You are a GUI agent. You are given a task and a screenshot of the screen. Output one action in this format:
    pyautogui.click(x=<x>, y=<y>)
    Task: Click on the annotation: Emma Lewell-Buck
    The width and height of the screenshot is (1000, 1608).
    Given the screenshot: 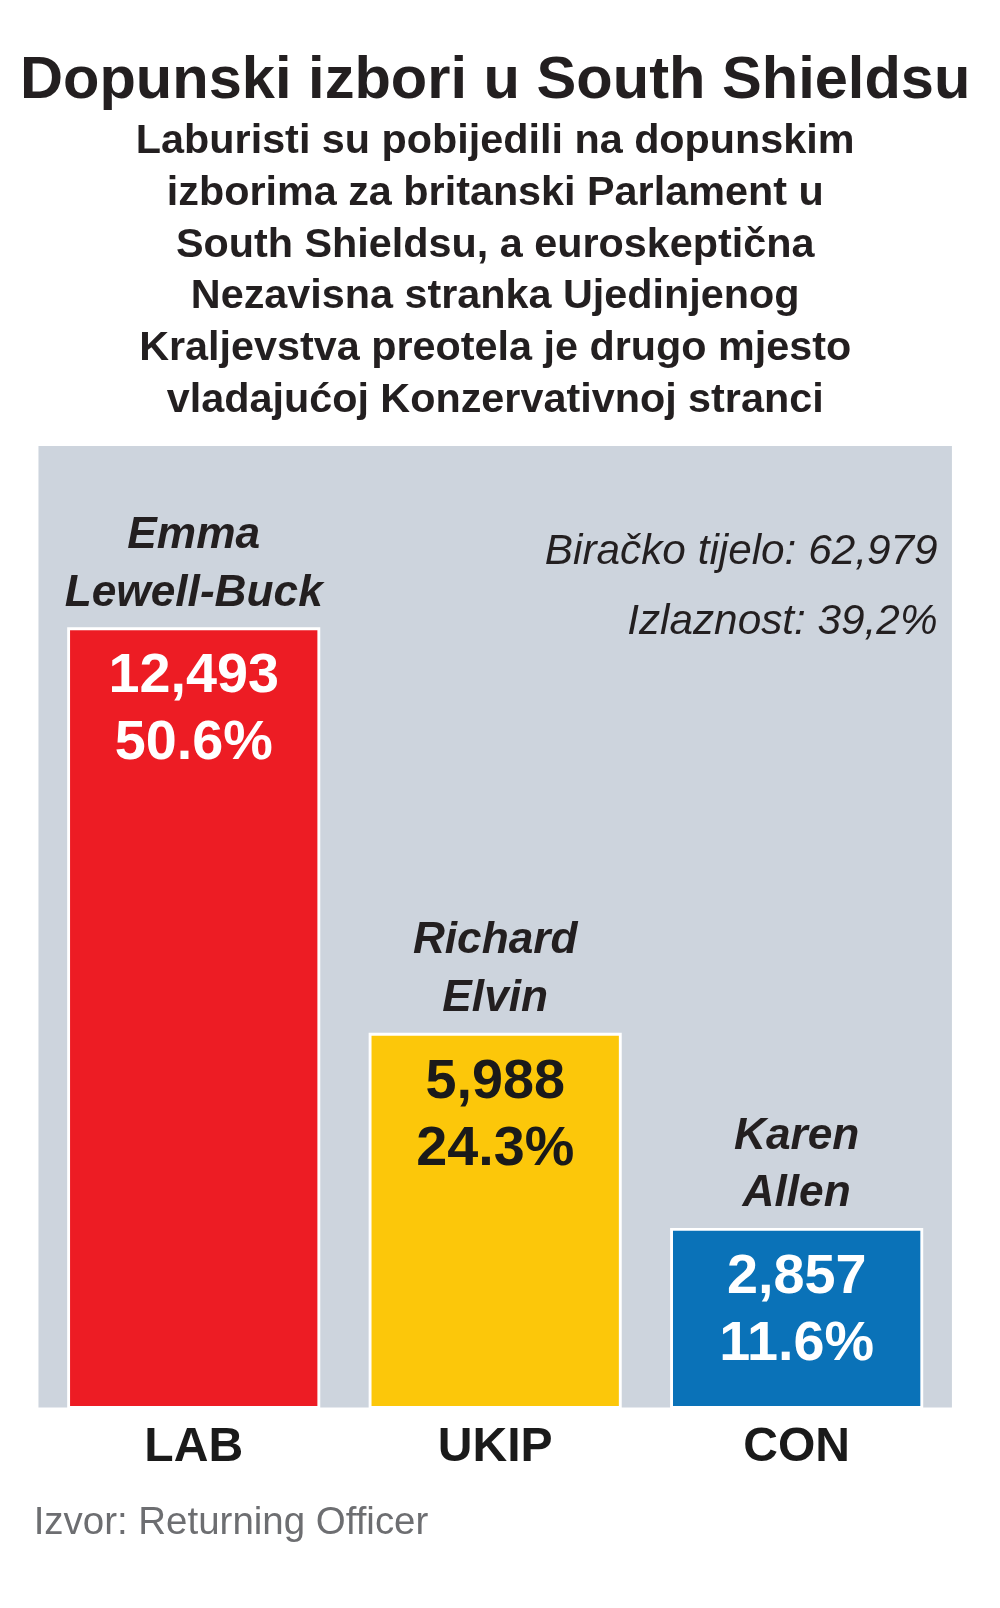 What is the action you would take?
    pyautogui.click(x=195, y=561)
    